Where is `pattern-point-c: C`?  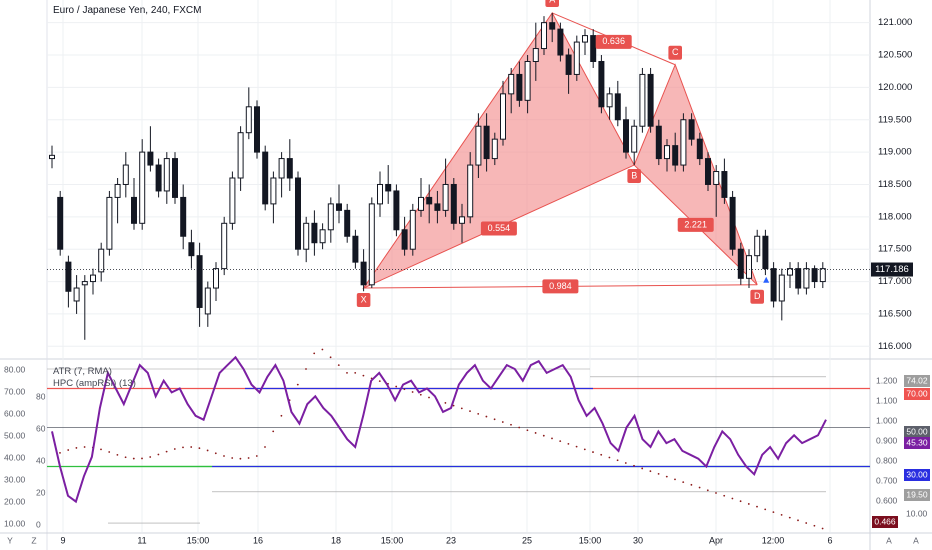 pattern-point-c: C is located at coordinates (675, 52).